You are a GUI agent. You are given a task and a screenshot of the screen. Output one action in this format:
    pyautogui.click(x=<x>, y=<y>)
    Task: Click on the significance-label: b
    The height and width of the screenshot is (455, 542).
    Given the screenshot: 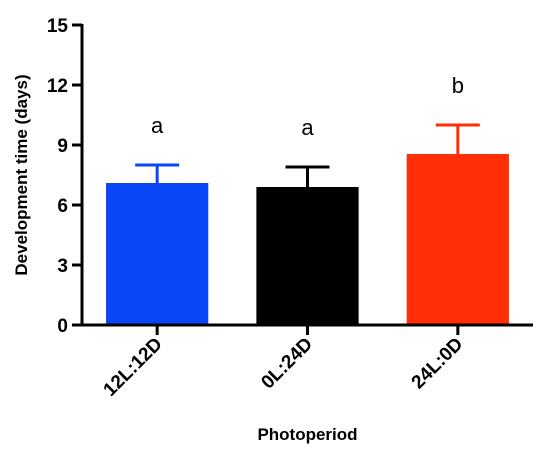 What is the action you would take?
    pyautogui.click(x=458, y=85)
    